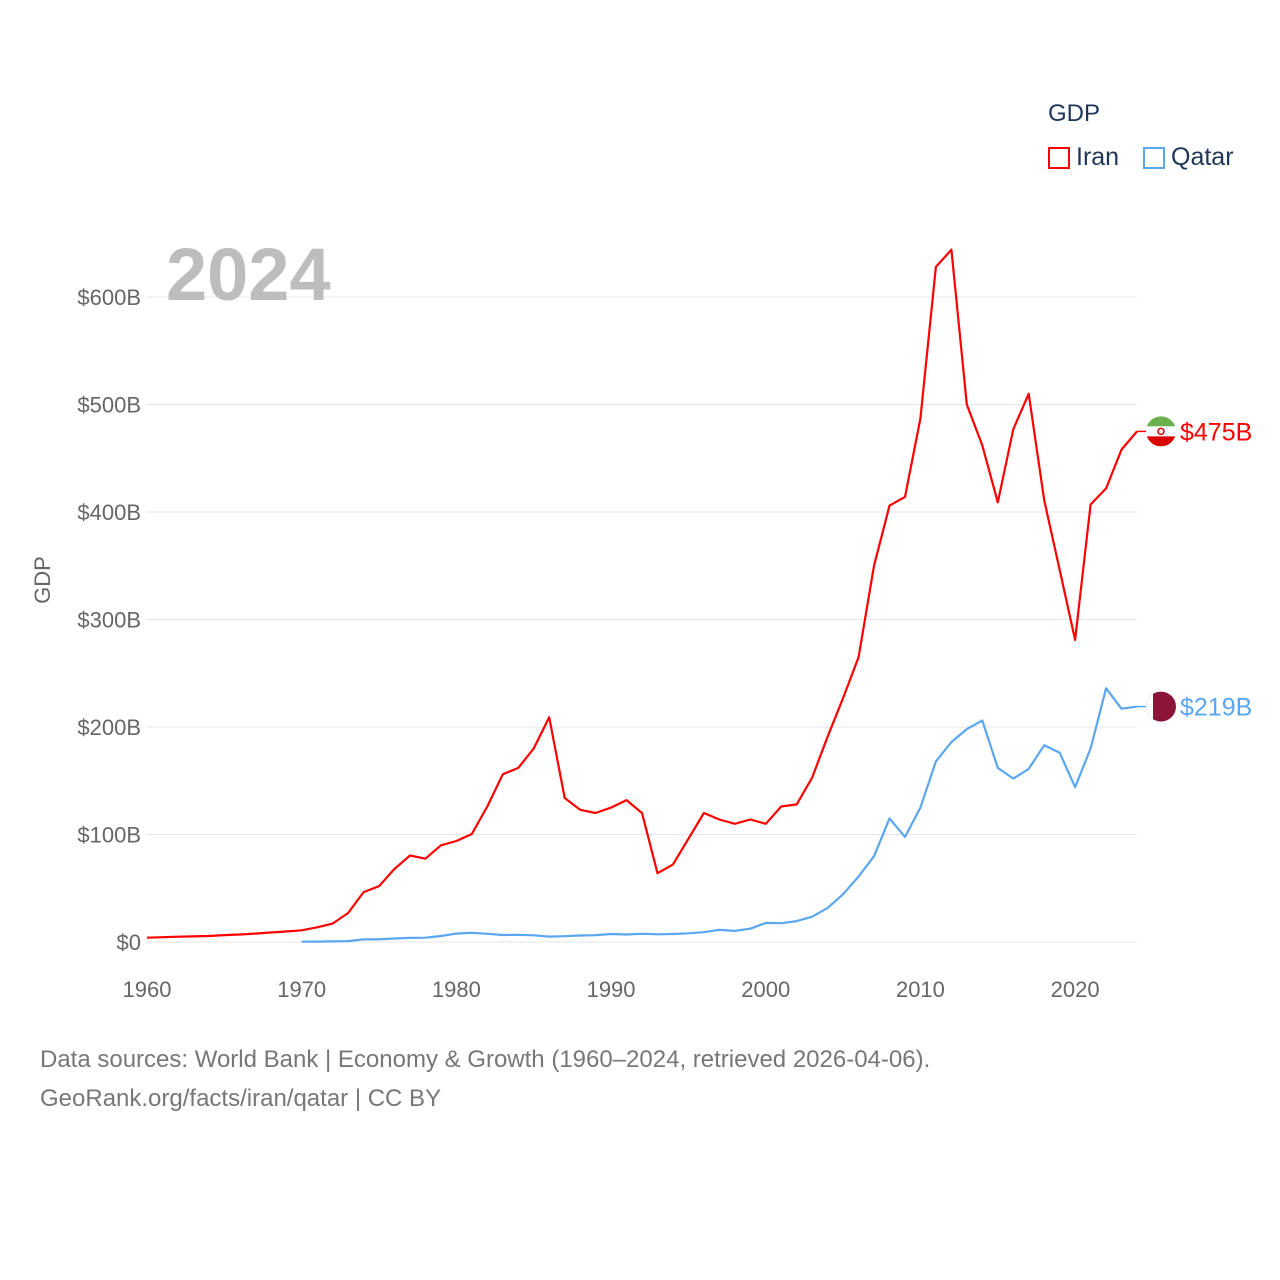  What do you see at coordinates (1098, 157) in the screenshot?
I see `legend-label-iran: Iran` at bounding box center [1098, 157].